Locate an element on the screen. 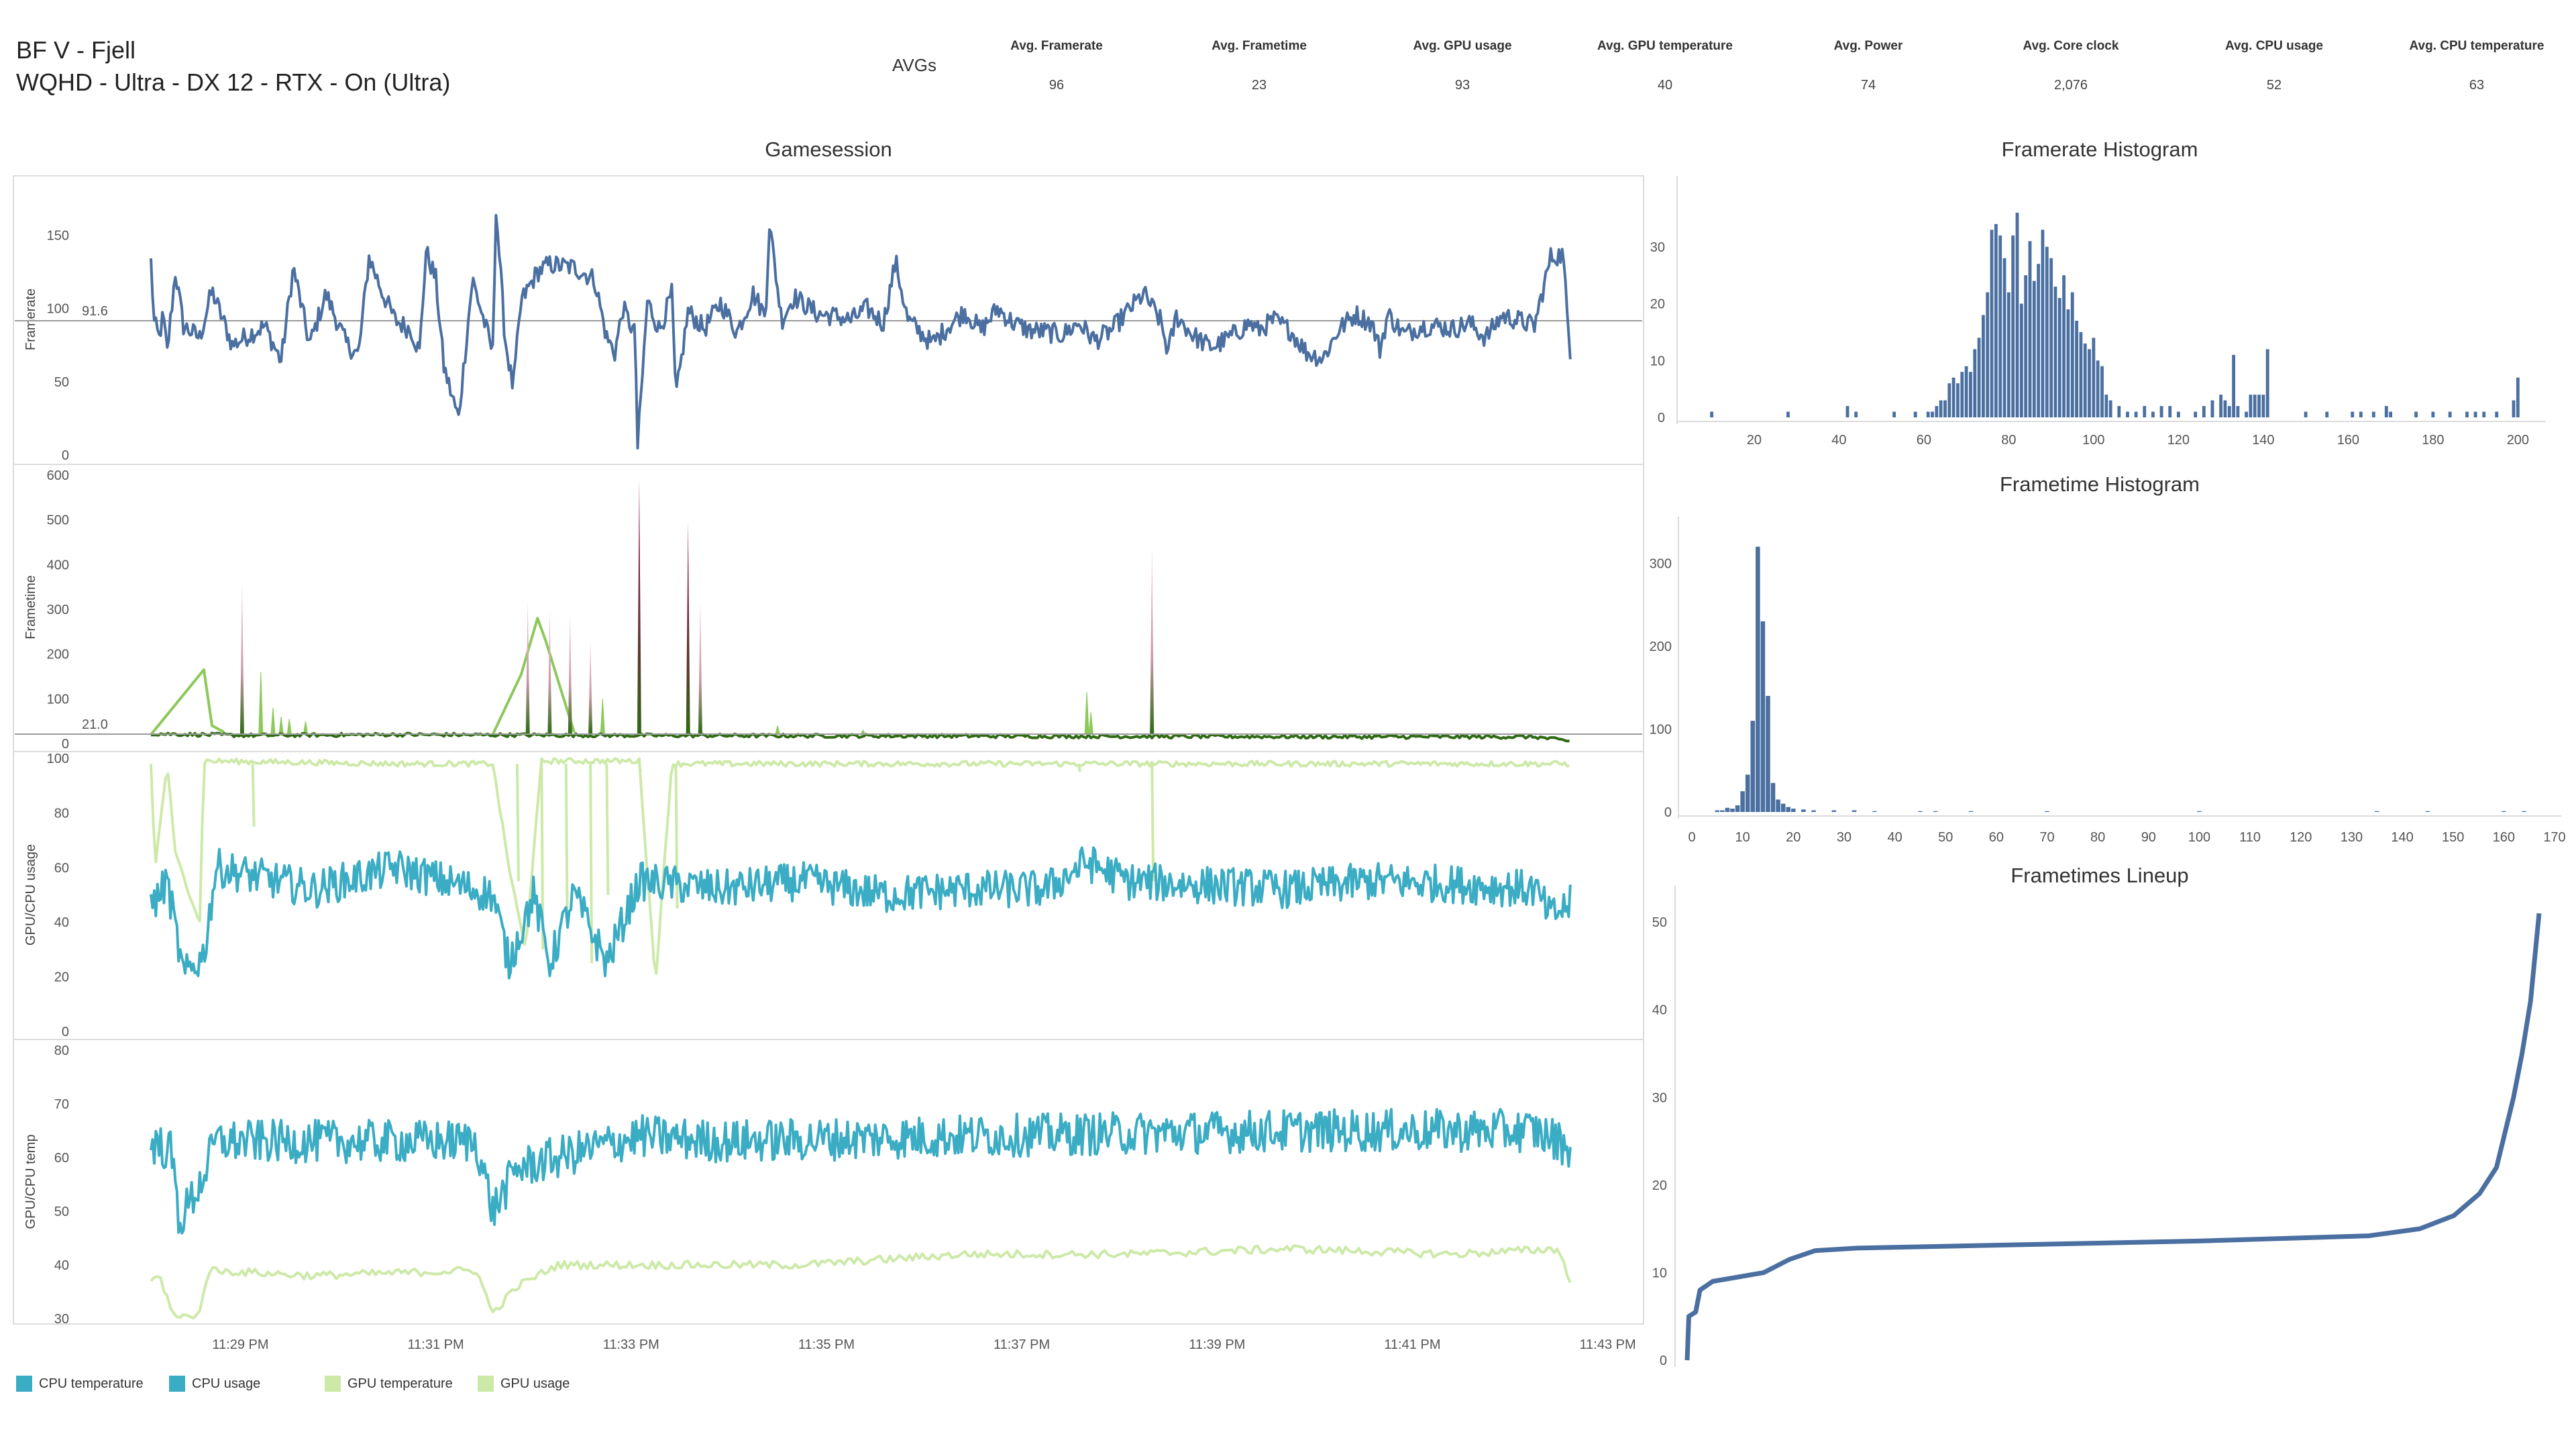 The width and height of the screenshot is (2576, 1430). reference-line-label: 91.6 is located at coordinates (95, 311).